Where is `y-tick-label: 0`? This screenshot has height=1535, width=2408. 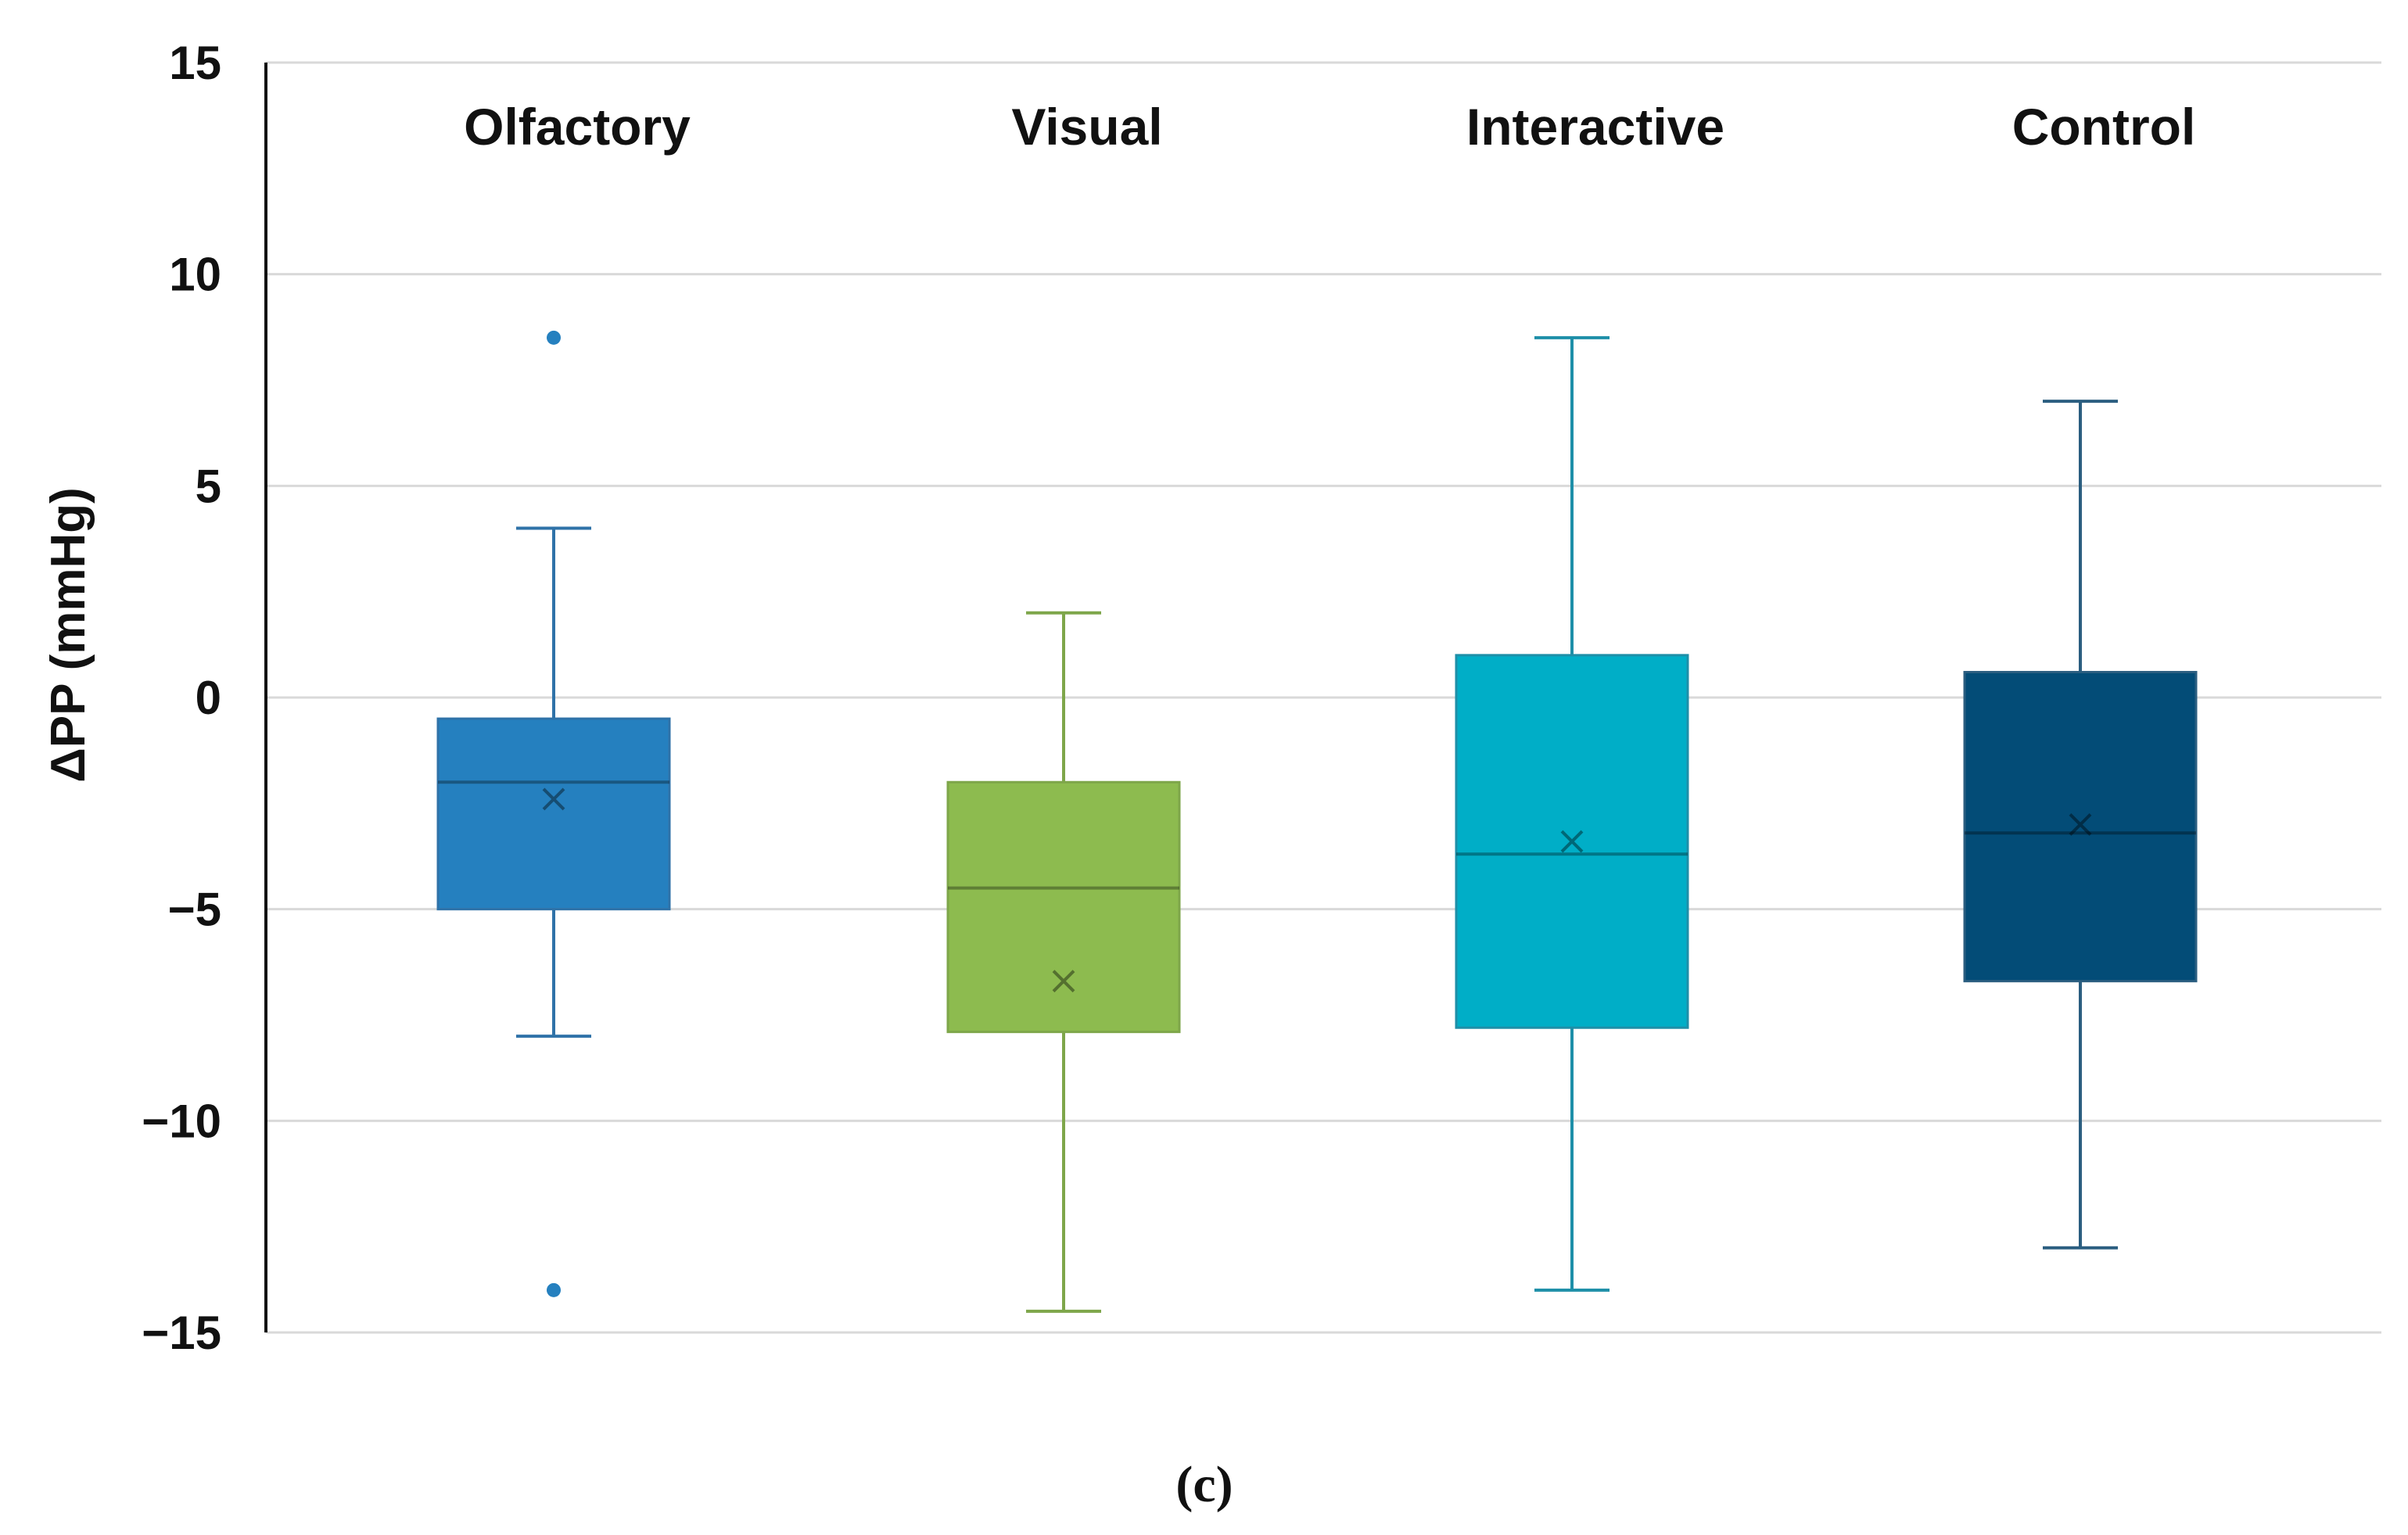
y-tick-label: 0 is located at coordinates (208, 698).